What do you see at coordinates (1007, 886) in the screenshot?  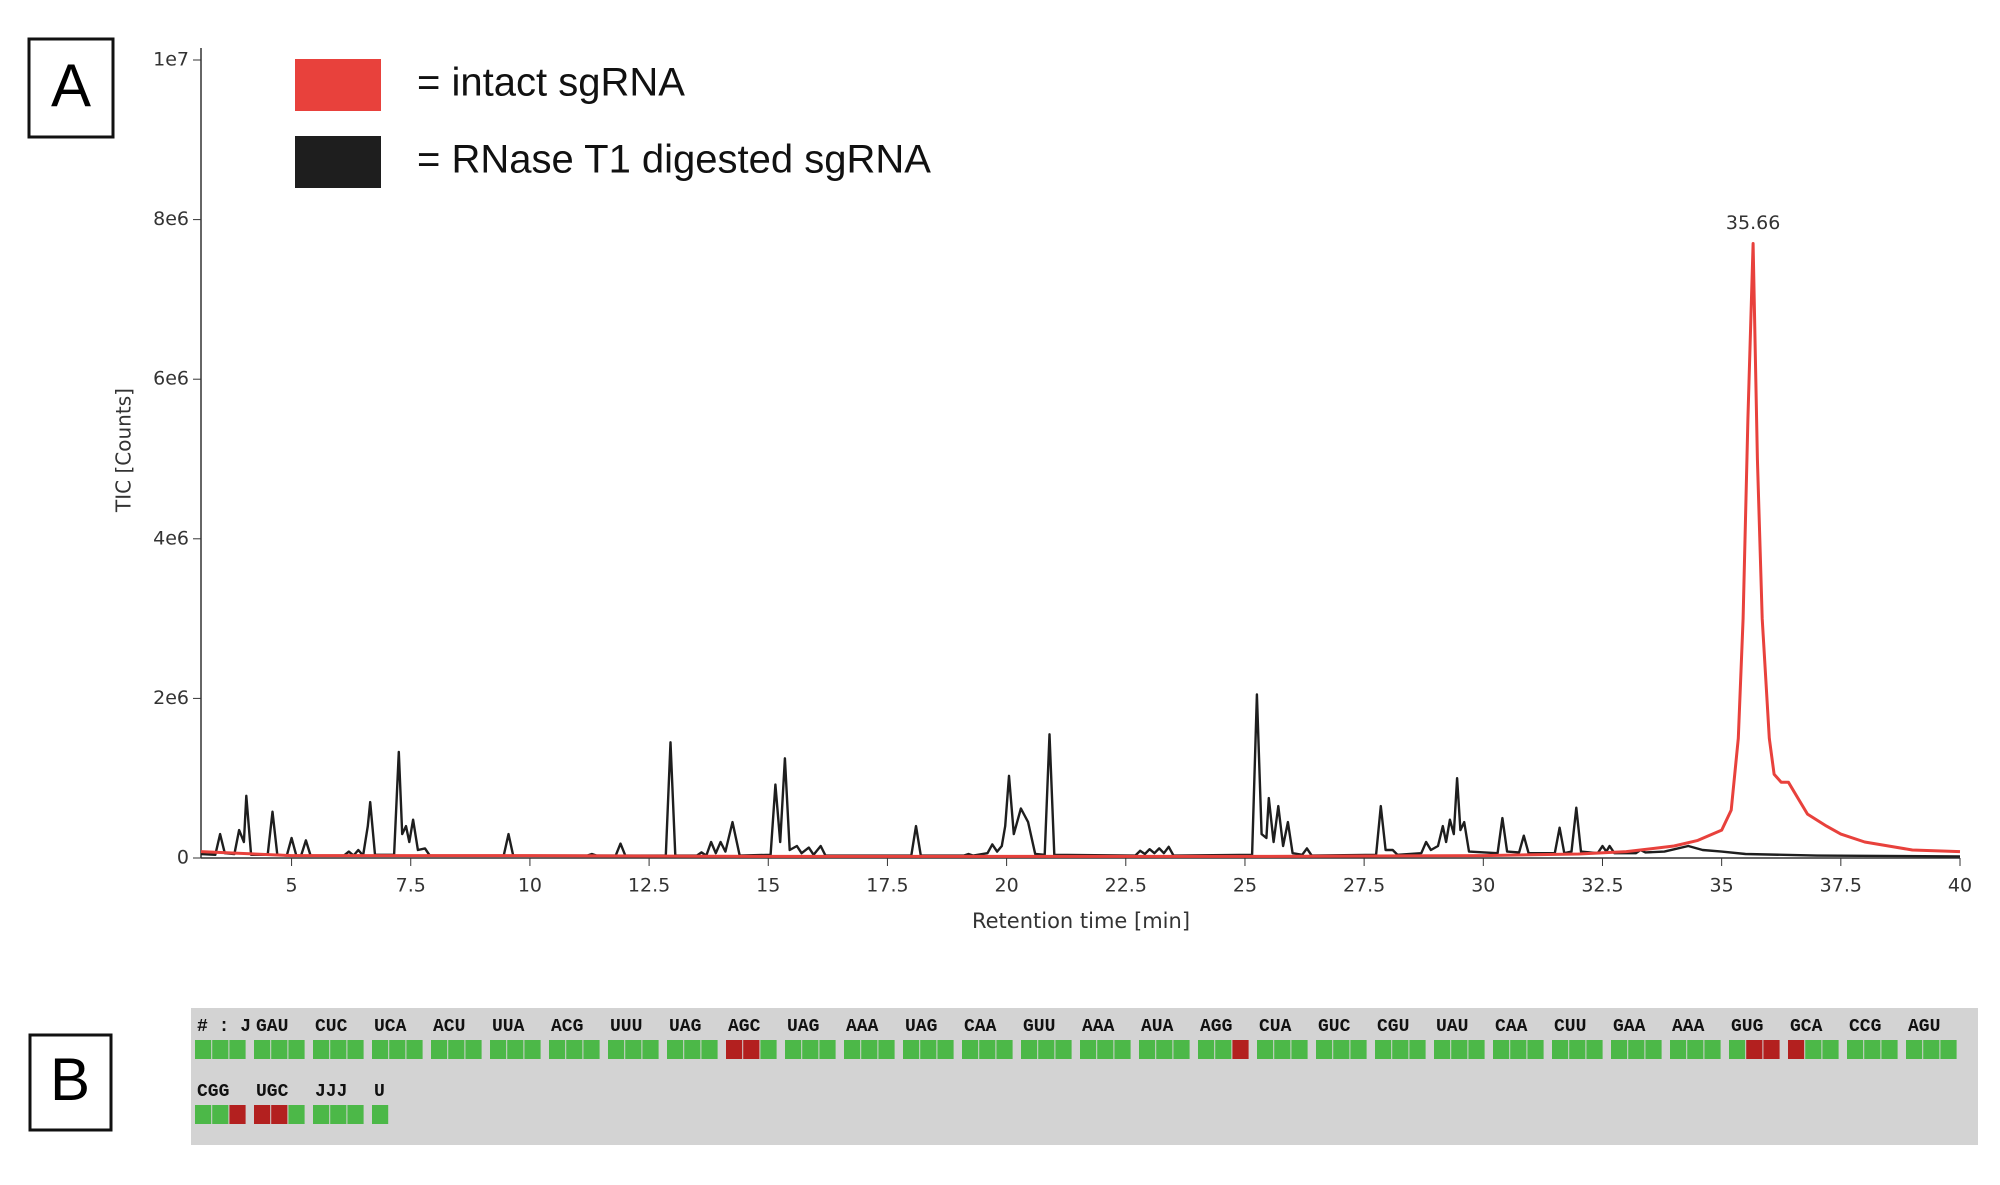 I see `x-tick-label: 20` at bounding box center [1007, 886].